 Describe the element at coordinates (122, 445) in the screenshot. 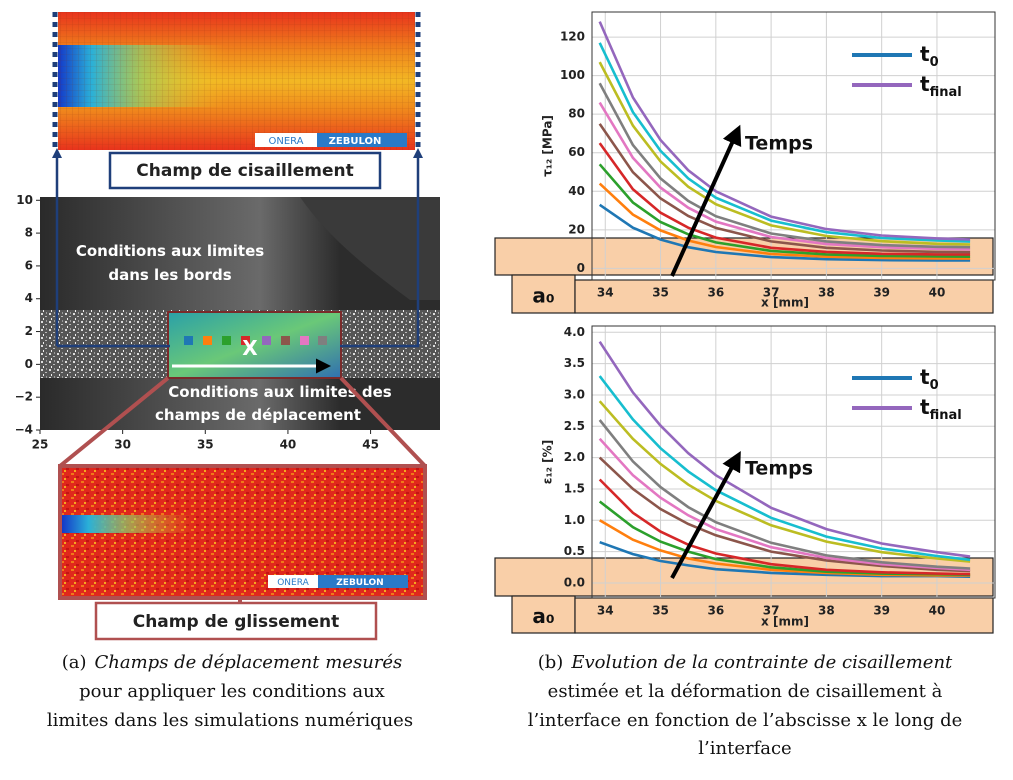

I see `x-tick-label: 30` at that location.